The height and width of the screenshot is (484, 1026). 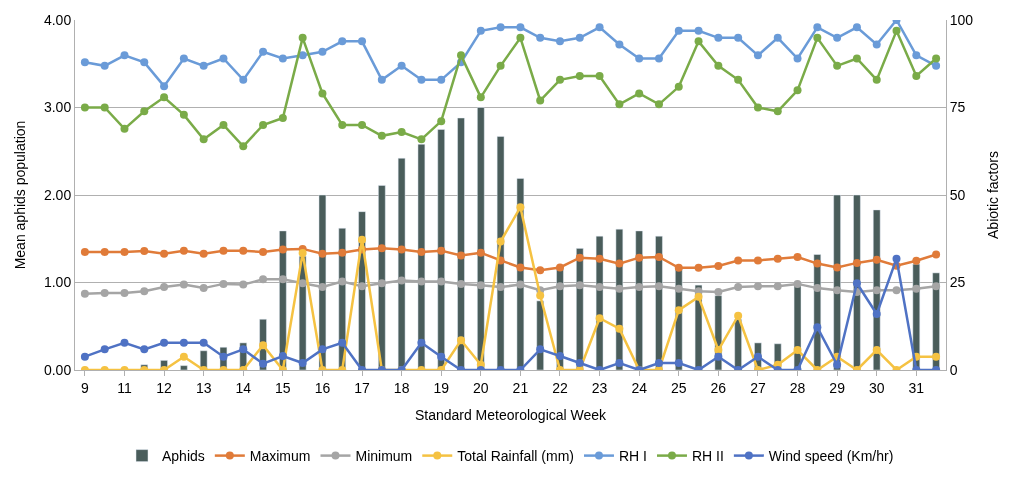 What do you see at coordinates (362, 387) in the screenshot?
I see `x-tick-label: 17` at bounding box center [362, 387].